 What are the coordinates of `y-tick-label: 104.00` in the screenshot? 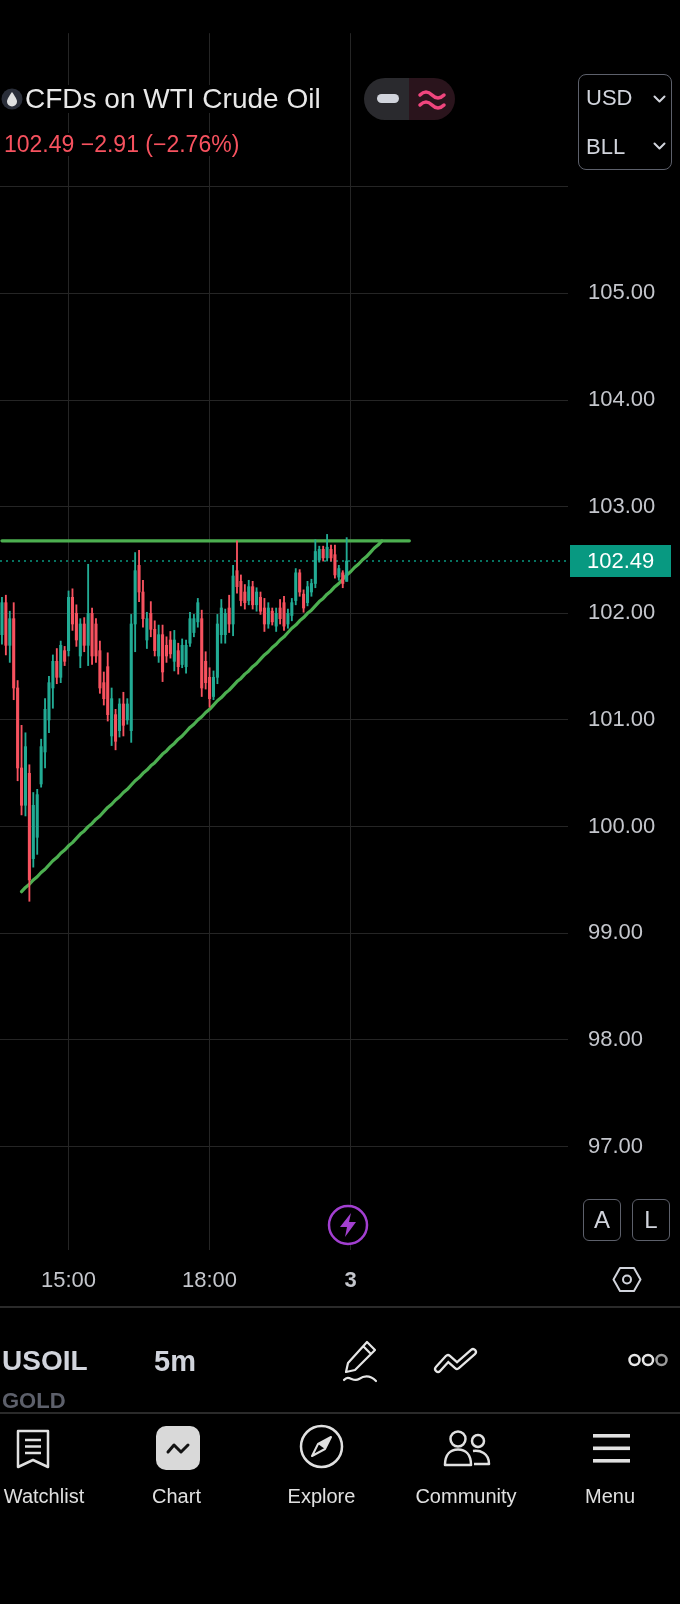 It's located at (622, 399).